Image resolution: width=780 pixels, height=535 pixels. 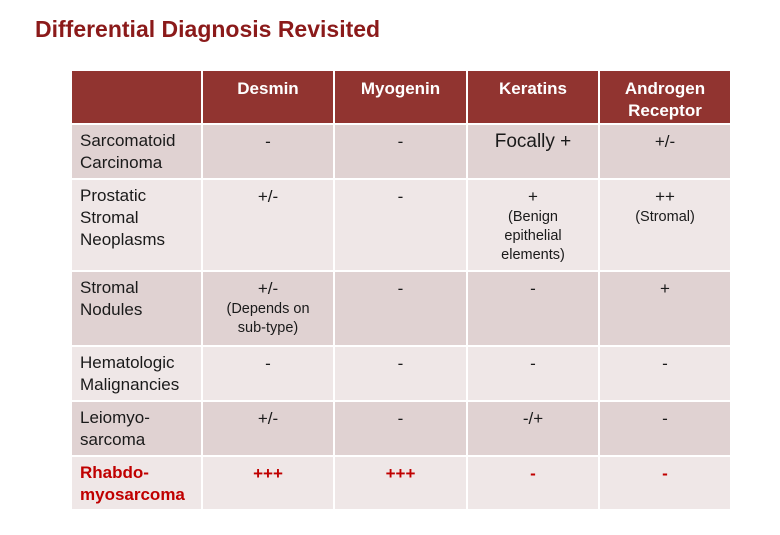 I want to click on cell-note: (Stromal), so click(x=665, y=217).